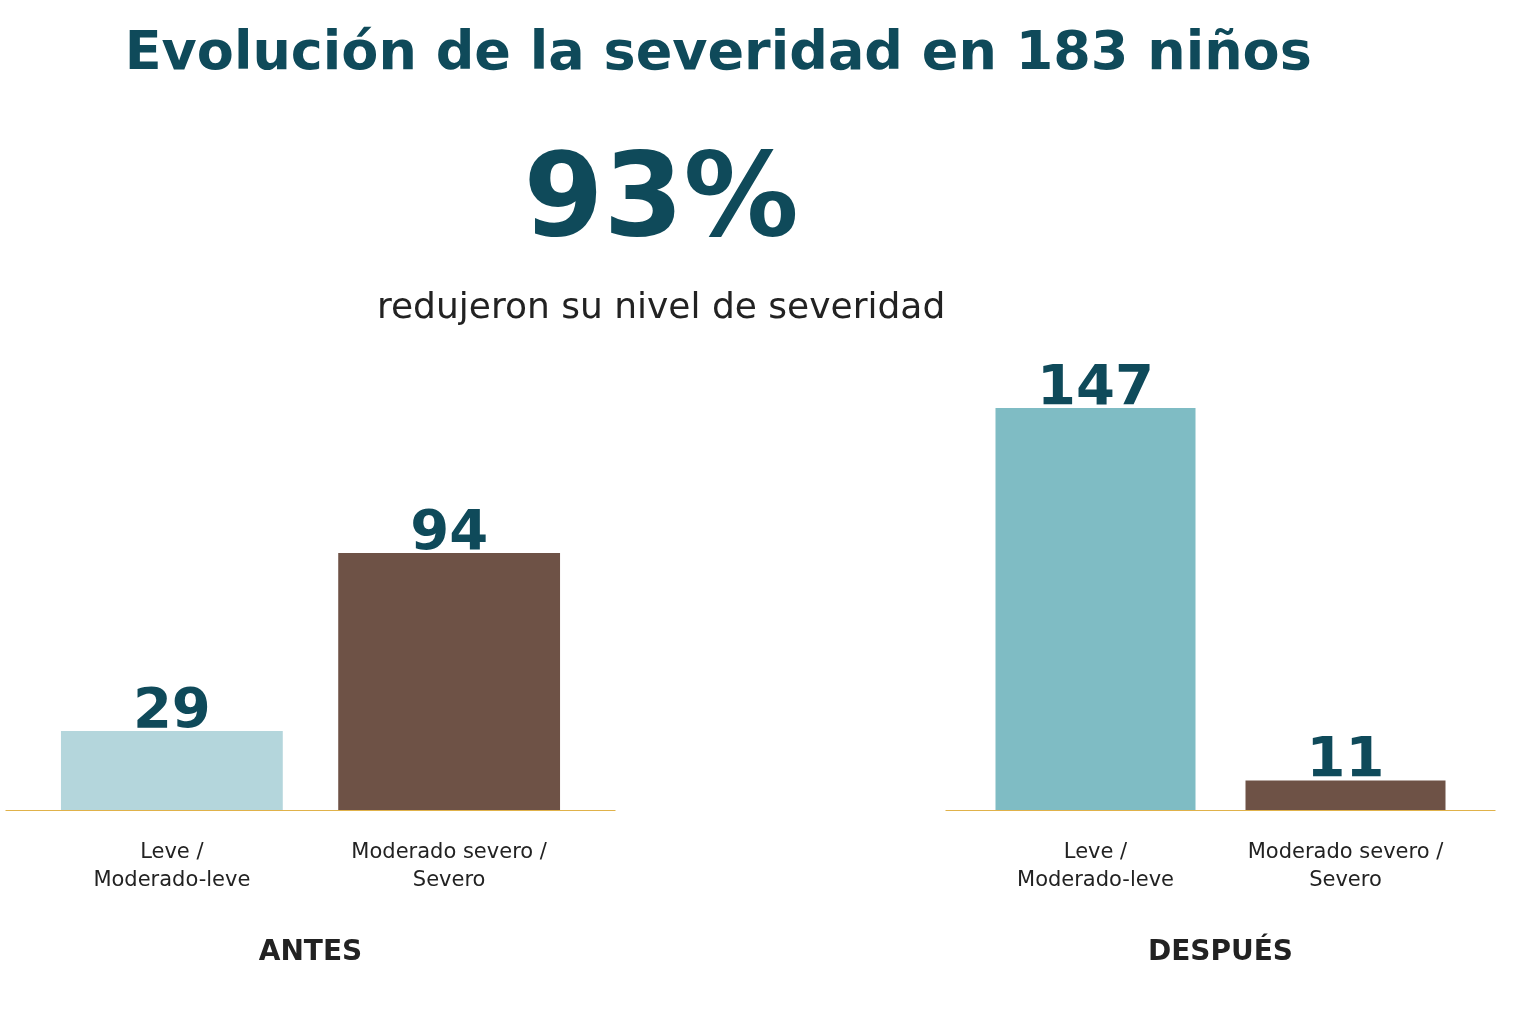 The height and width of the screenshot is (1024, 1536). Describe the element at coordinates (661, 194) in the screenshot. I see `text: 93%` at that location.